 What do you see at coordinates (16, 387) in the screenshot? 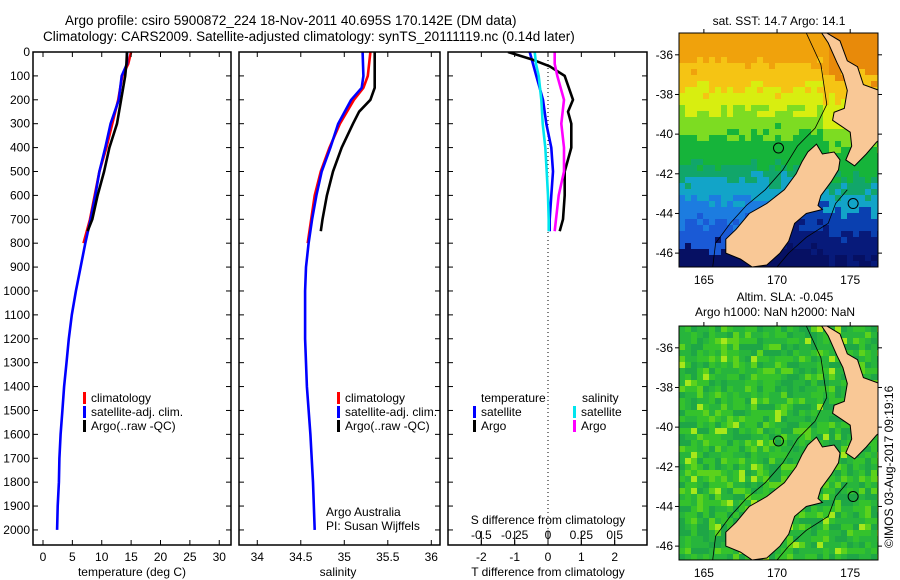
I see `y-tick-label: 1400` at bounding box center [16, 387].